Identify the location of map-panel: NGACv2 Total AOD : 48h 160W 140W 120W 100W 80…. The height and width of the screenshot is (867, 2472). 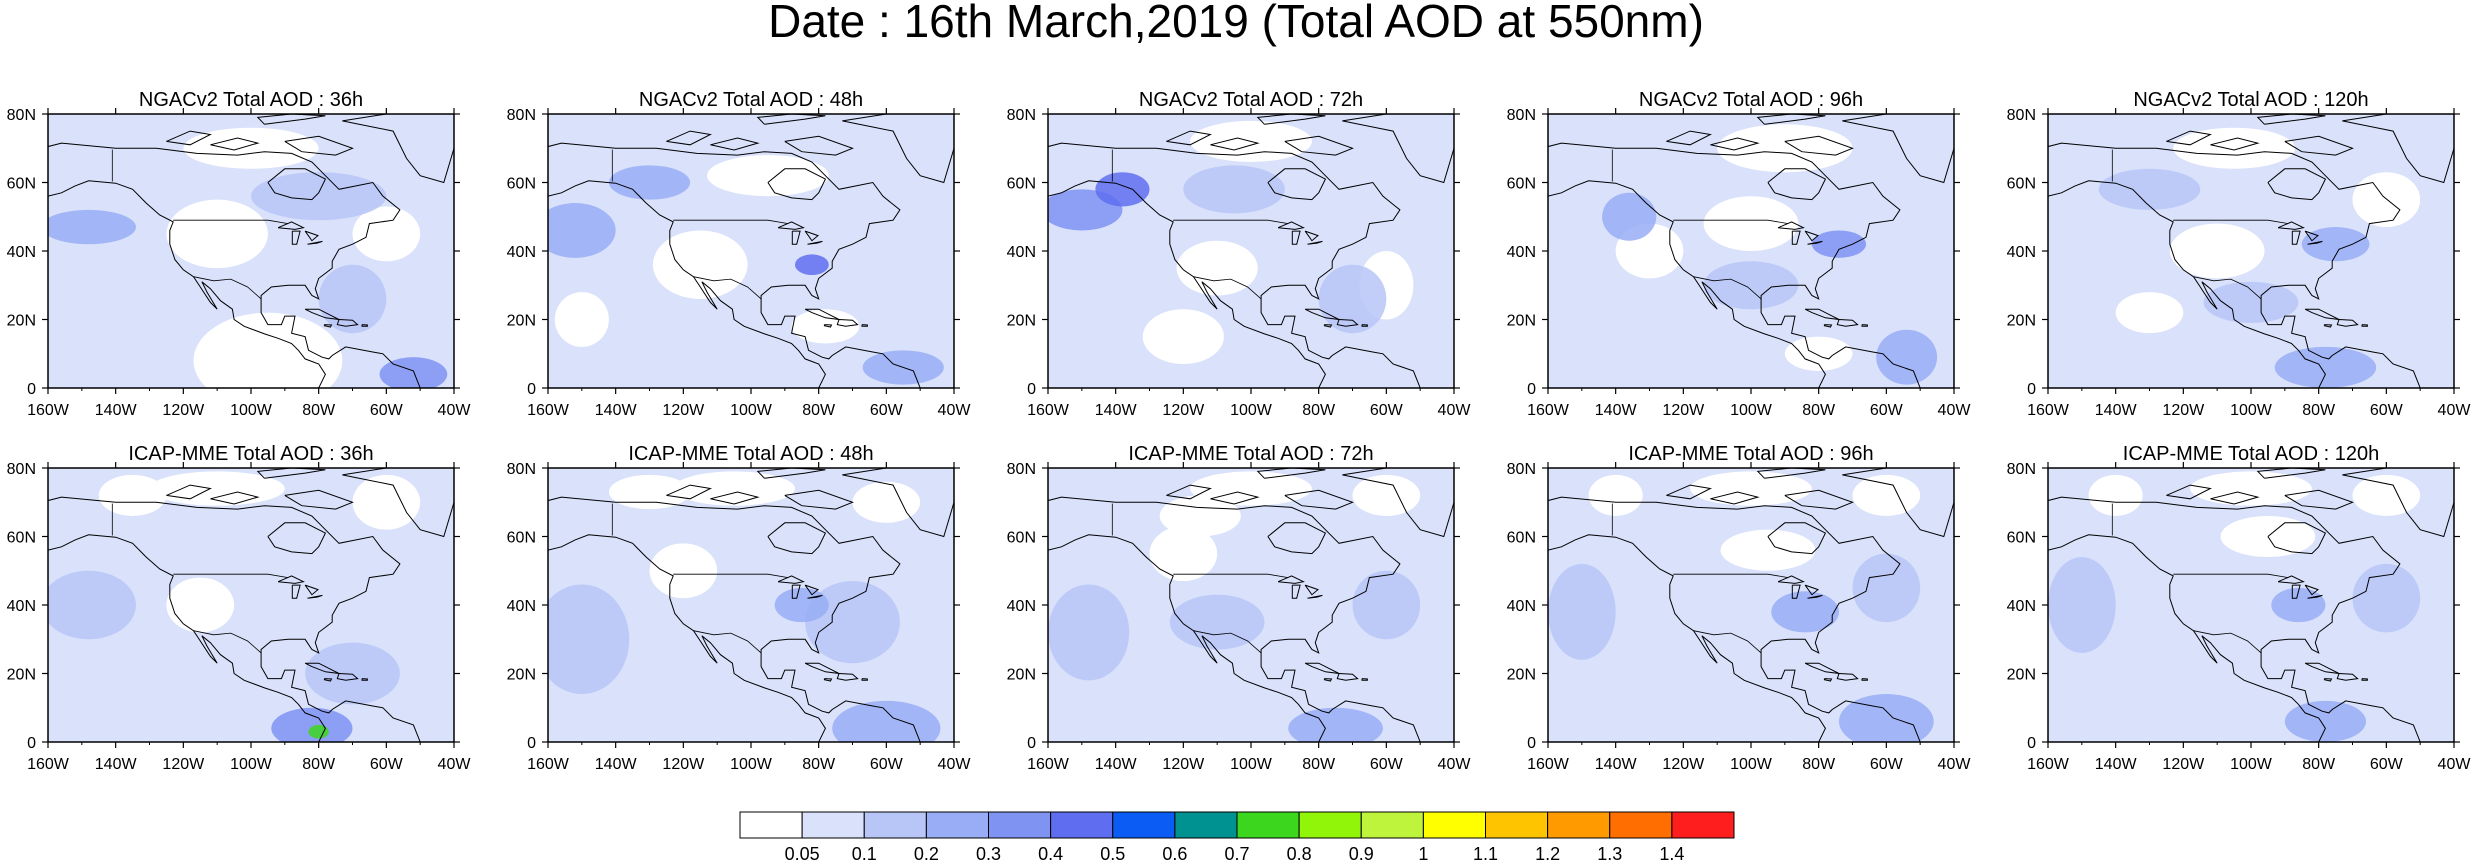
(750, 254).